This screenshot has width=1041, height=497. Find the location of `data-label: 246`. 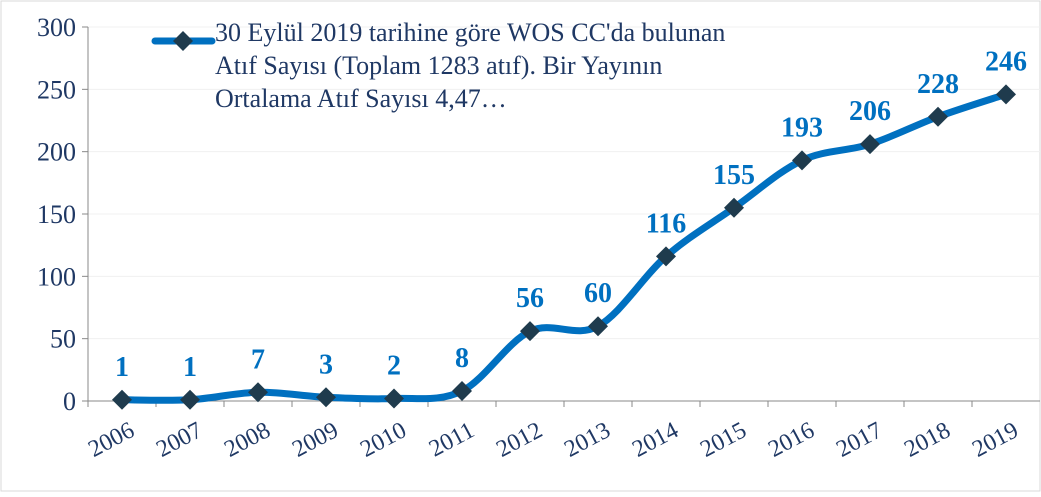

data-label: 246 is located at coordinates (1006, 61).